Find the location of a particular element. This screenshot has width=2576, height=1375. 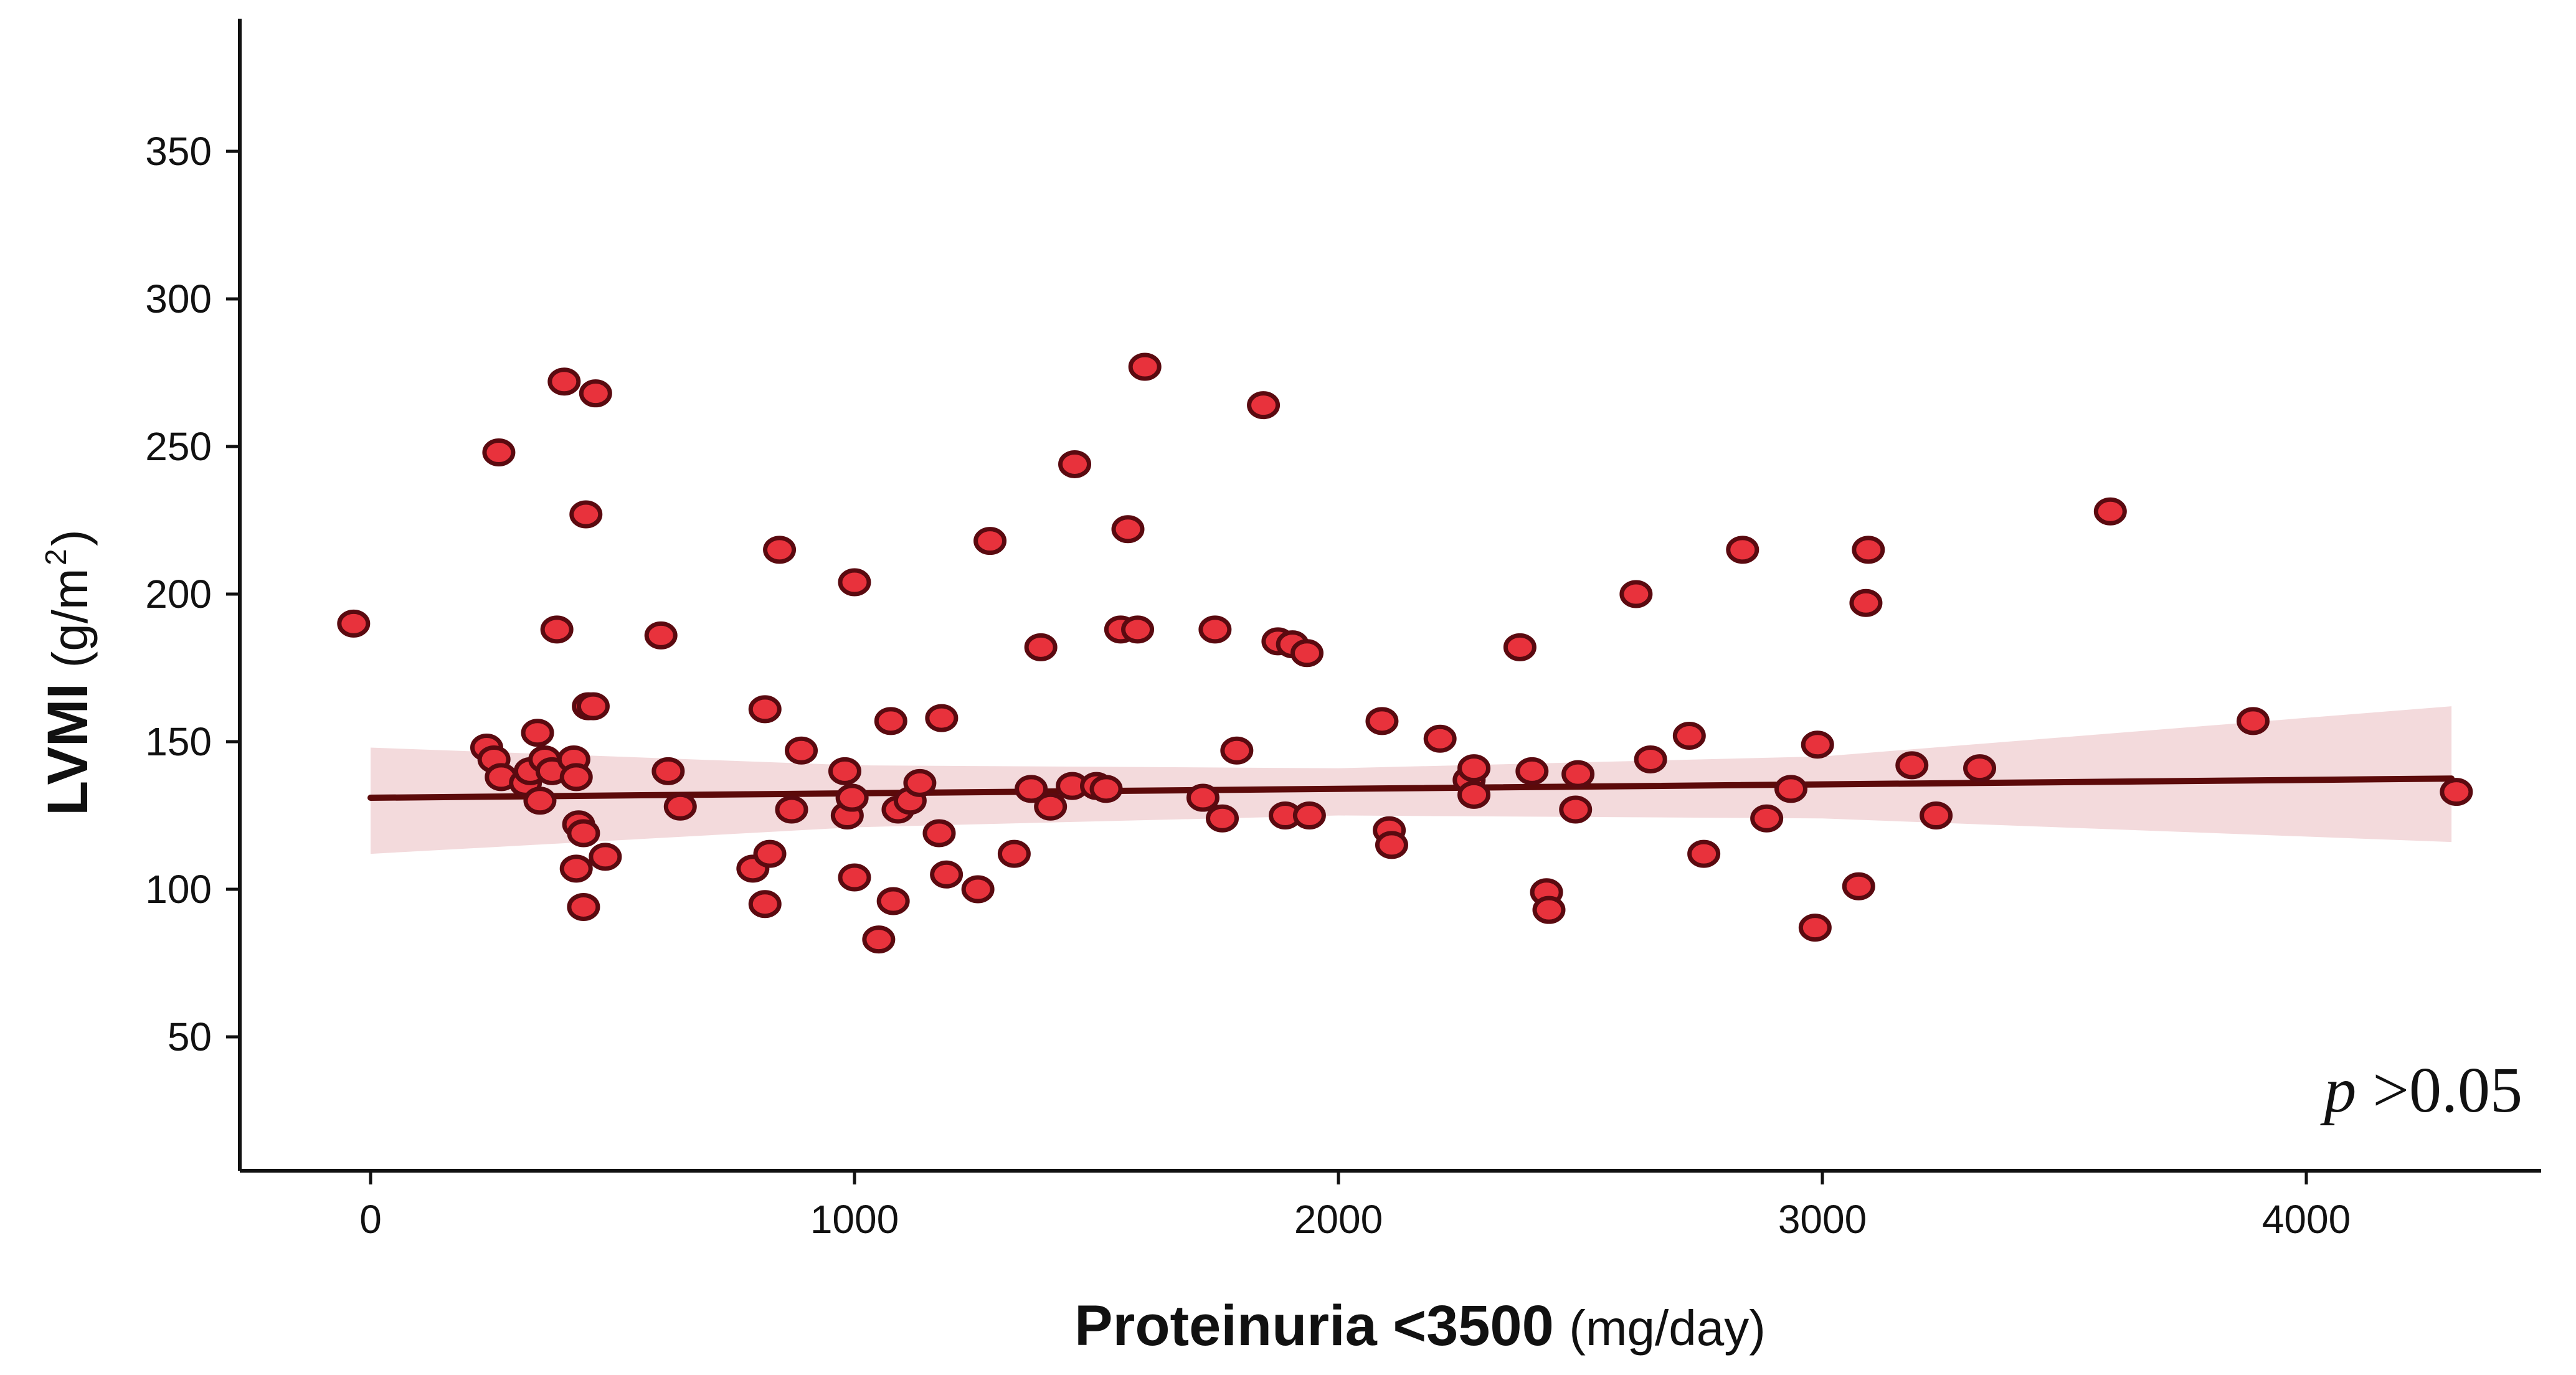

y-tick-label: 100 is located at coordinates (179, 889).